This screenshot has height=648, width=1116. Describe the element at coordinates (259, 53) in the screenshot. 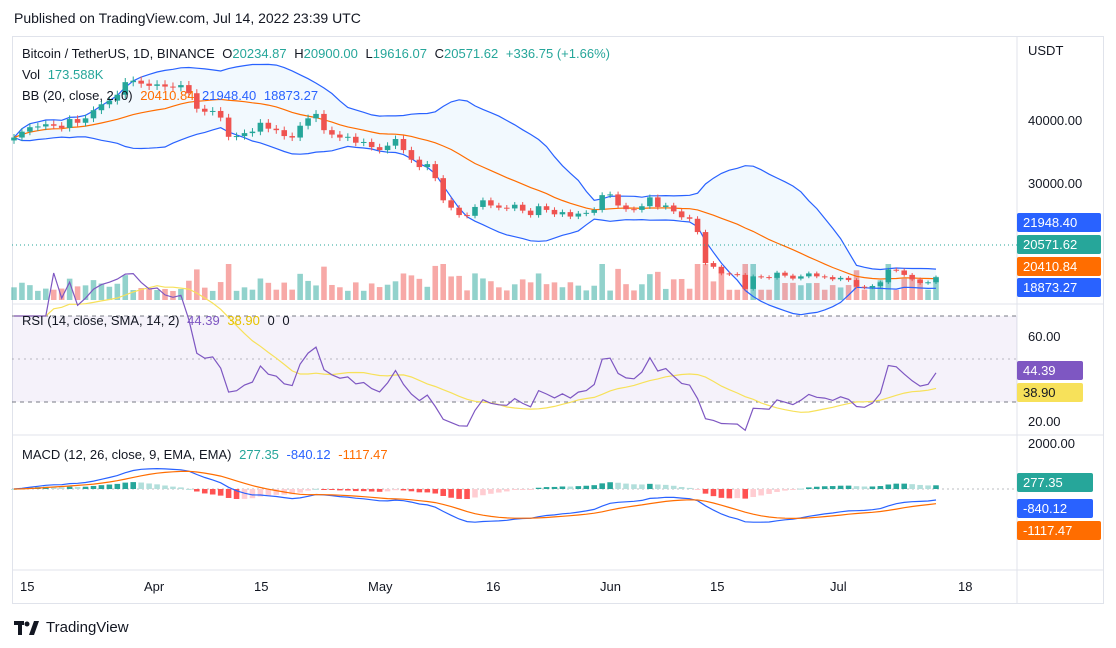

I see `open-value: 20234.87` at that location.